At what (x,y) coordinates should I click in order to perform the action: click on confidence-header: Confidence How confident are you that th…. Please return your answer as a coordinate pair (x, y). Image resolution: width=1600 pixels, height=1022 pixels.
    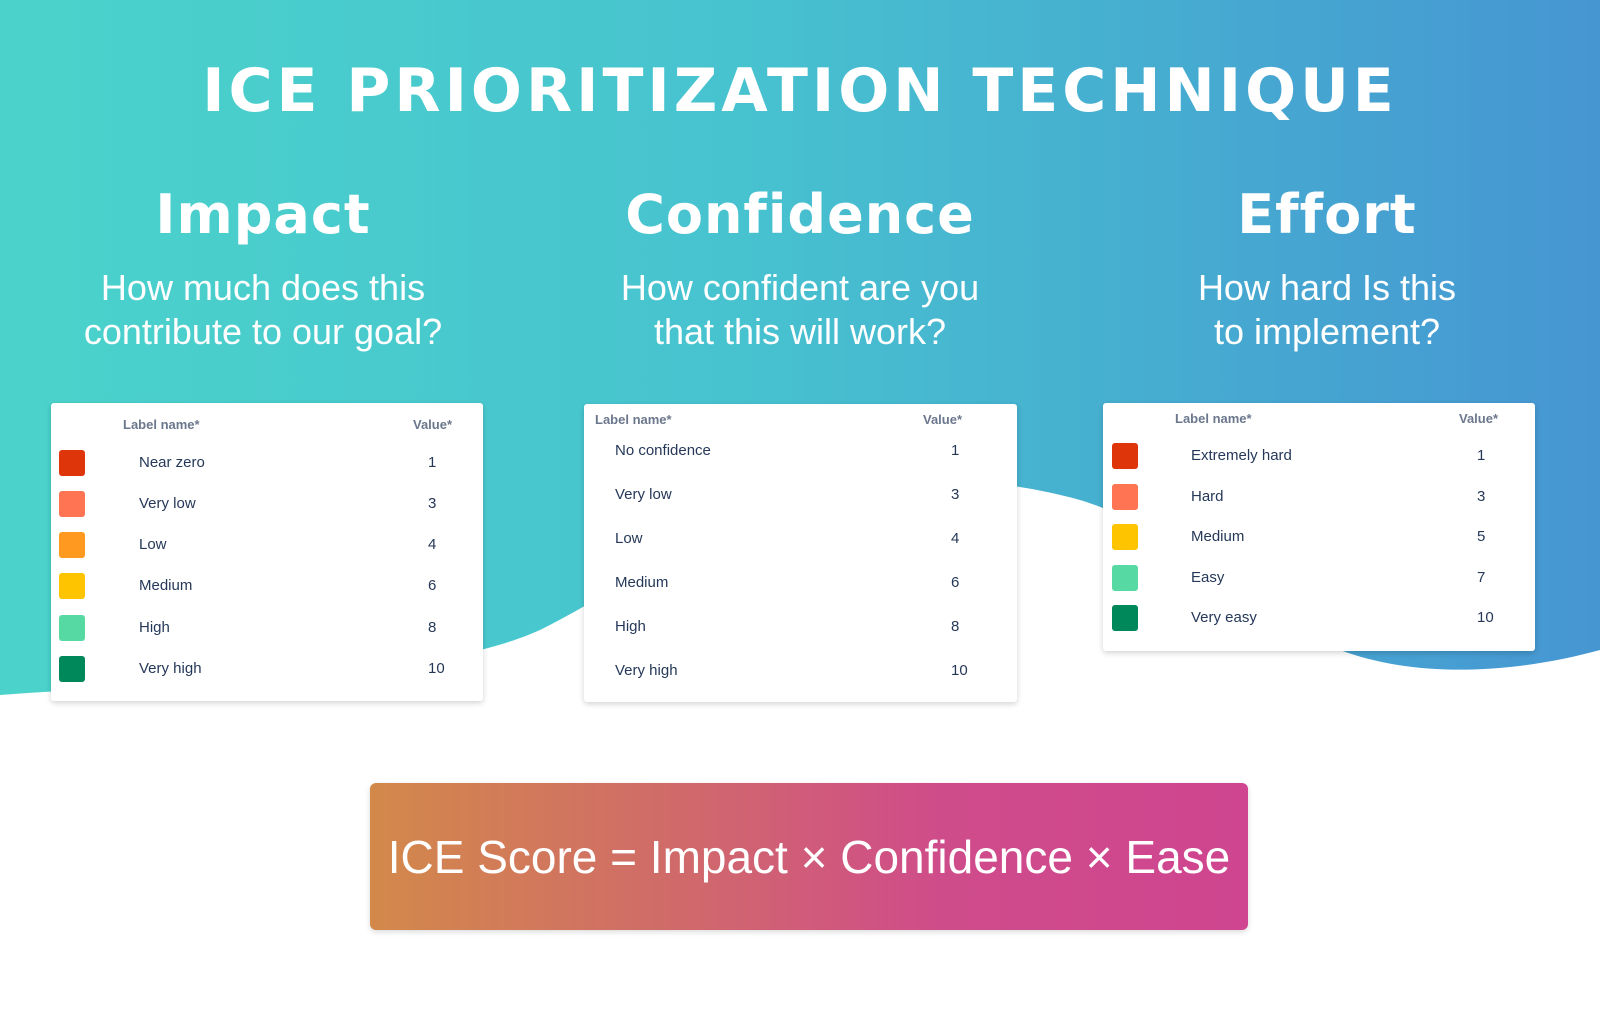
    Looking at the image, I should click on (800, 268).